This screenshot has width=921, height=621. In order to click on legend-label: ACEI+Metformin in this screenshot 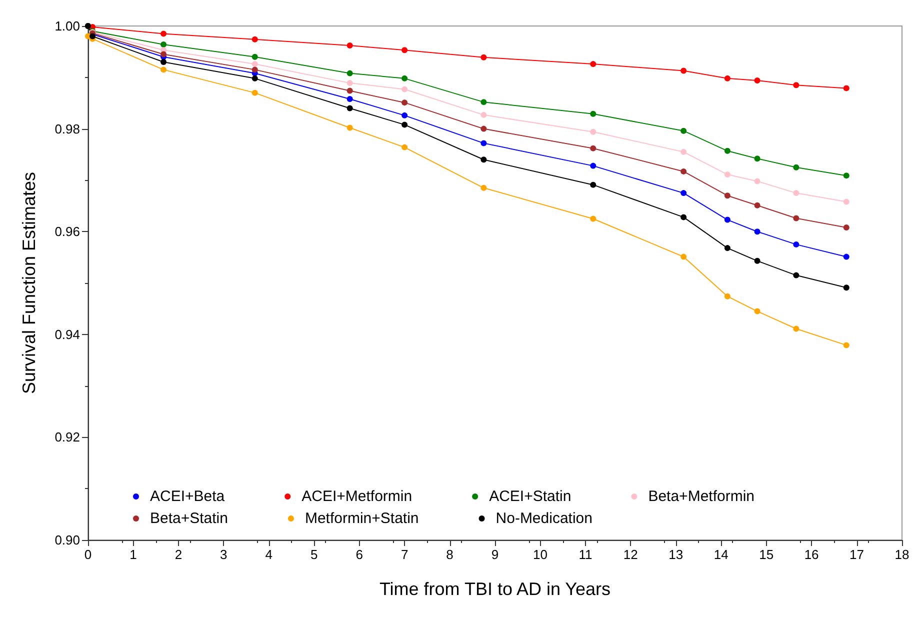, I will do `click(357, 496)`.